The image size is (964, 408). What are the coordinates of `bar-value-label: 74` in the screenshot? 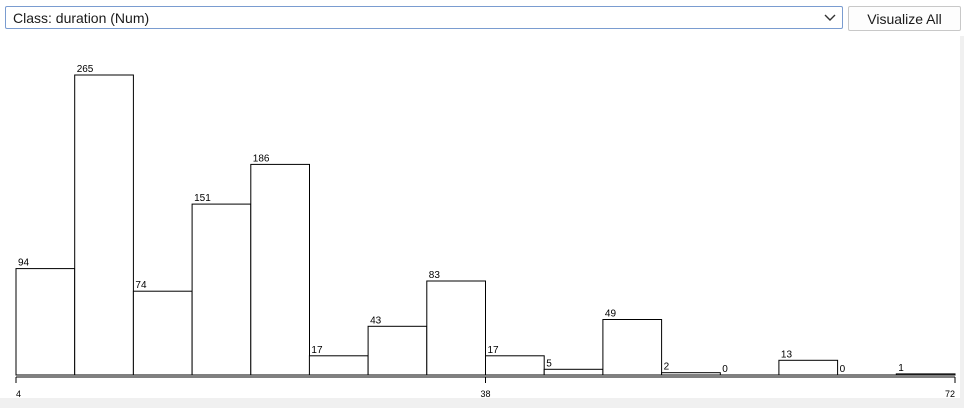 It's located at (141, 285).